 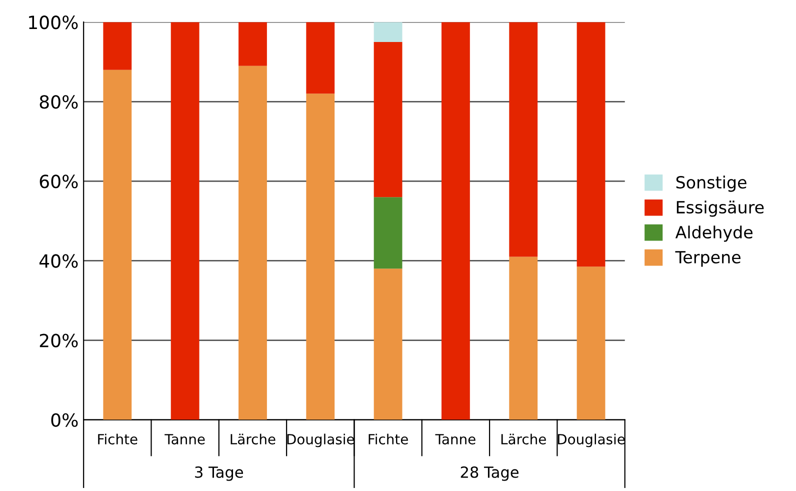 What do you see at coordinates (59, 181) in the screenshot?
I see `y-tick-label: 60%` at bounding box center [59, 181].